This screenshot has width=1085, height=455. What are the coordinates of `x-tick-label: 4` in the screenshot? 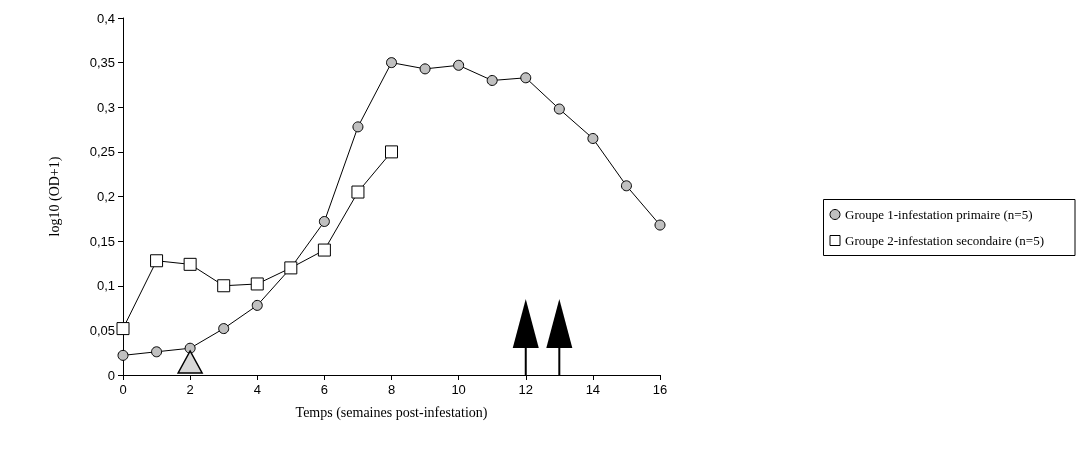 It's located at (257, 389).